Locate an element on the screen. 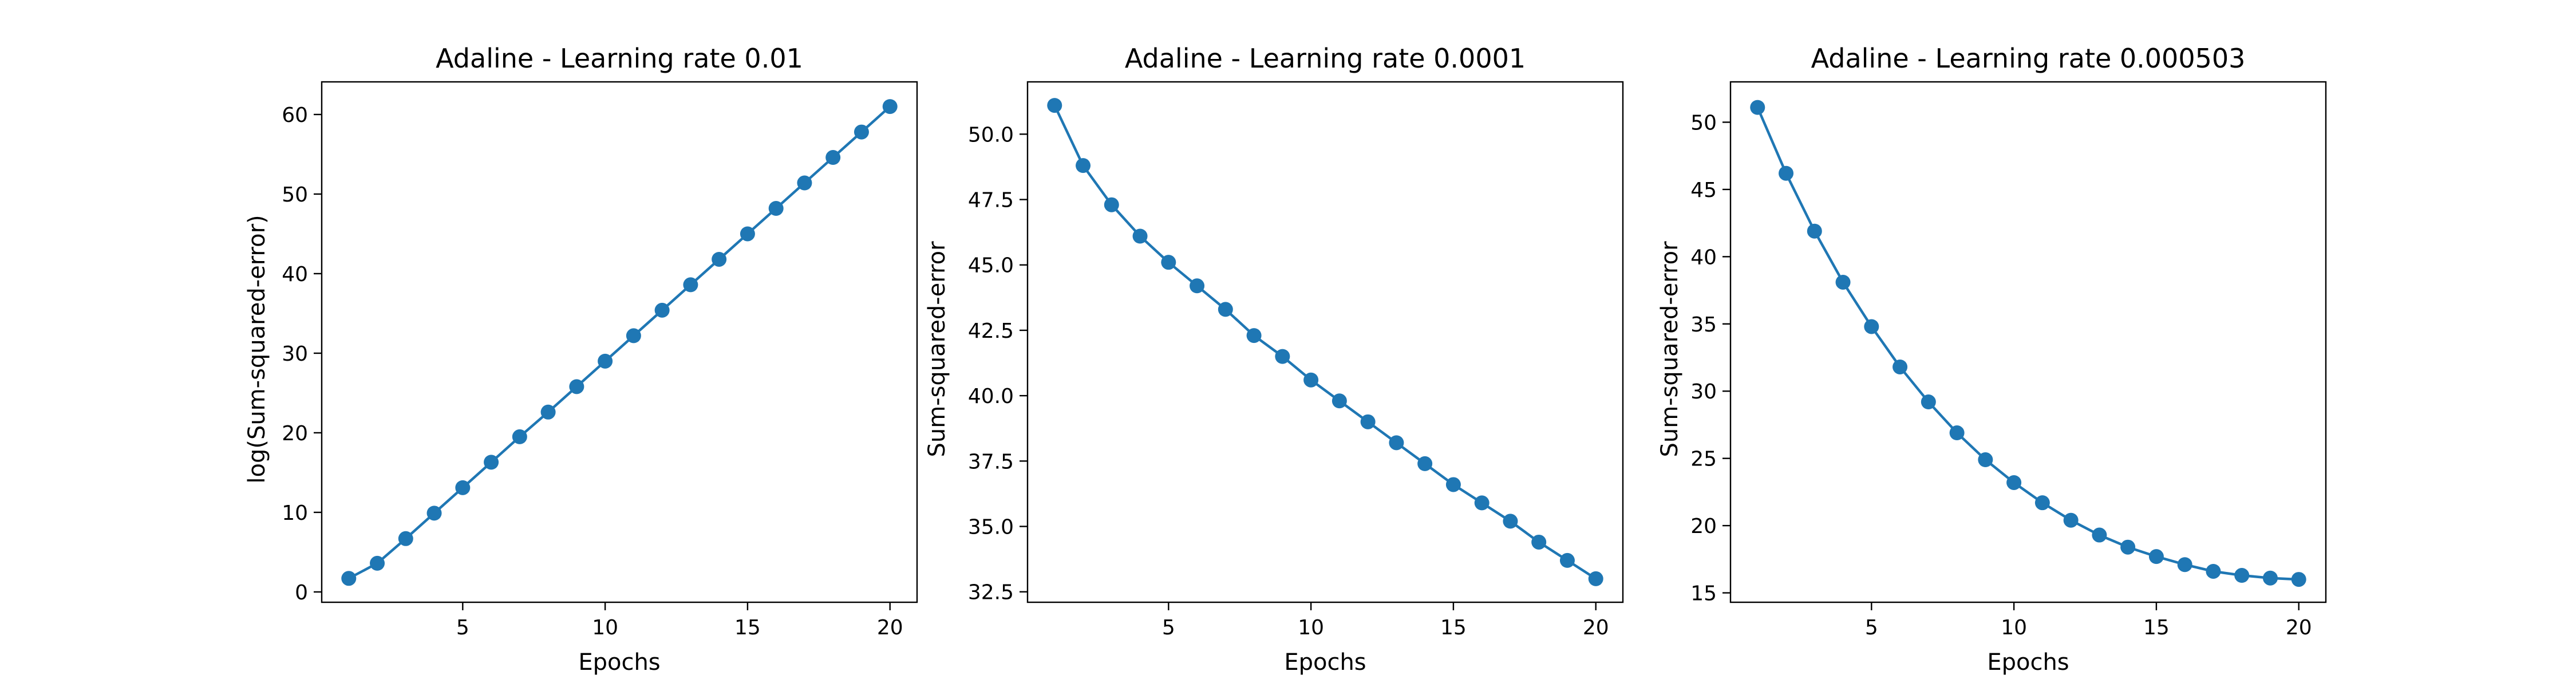  y-tick-label: 37.5 is located at coordinates (991, 462).